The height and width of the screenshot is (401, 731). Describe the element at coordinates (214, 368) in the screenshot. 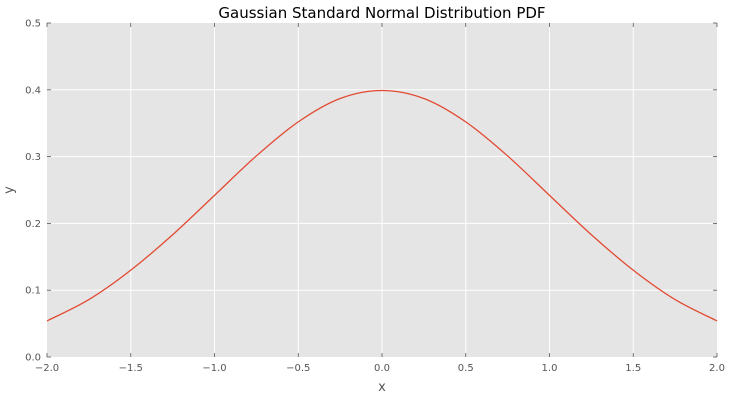

I see `x-tick-label: −1.0` at that location.